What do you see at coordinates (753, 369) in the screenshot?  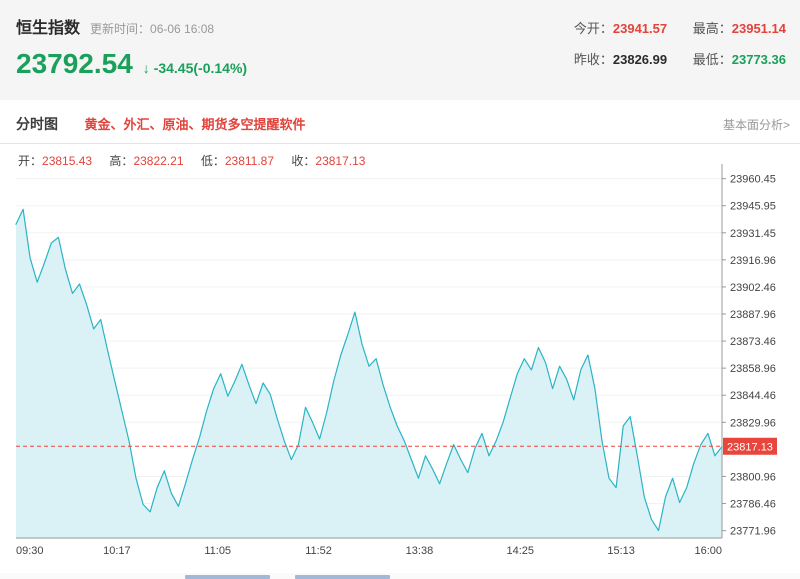 I see `svg-text: 23858.96` at bounding box center [753, 369].